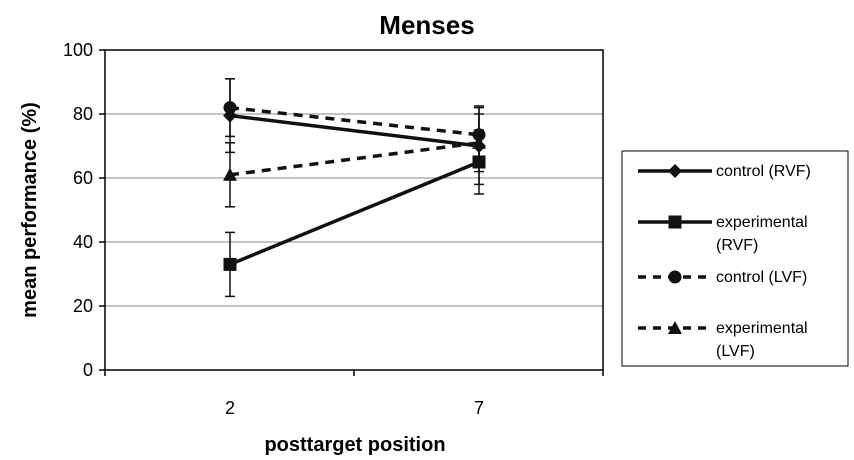 This screenshot has width=854, height=460. I want to click on x-axis-label: posttarget position, so click(354, 445).